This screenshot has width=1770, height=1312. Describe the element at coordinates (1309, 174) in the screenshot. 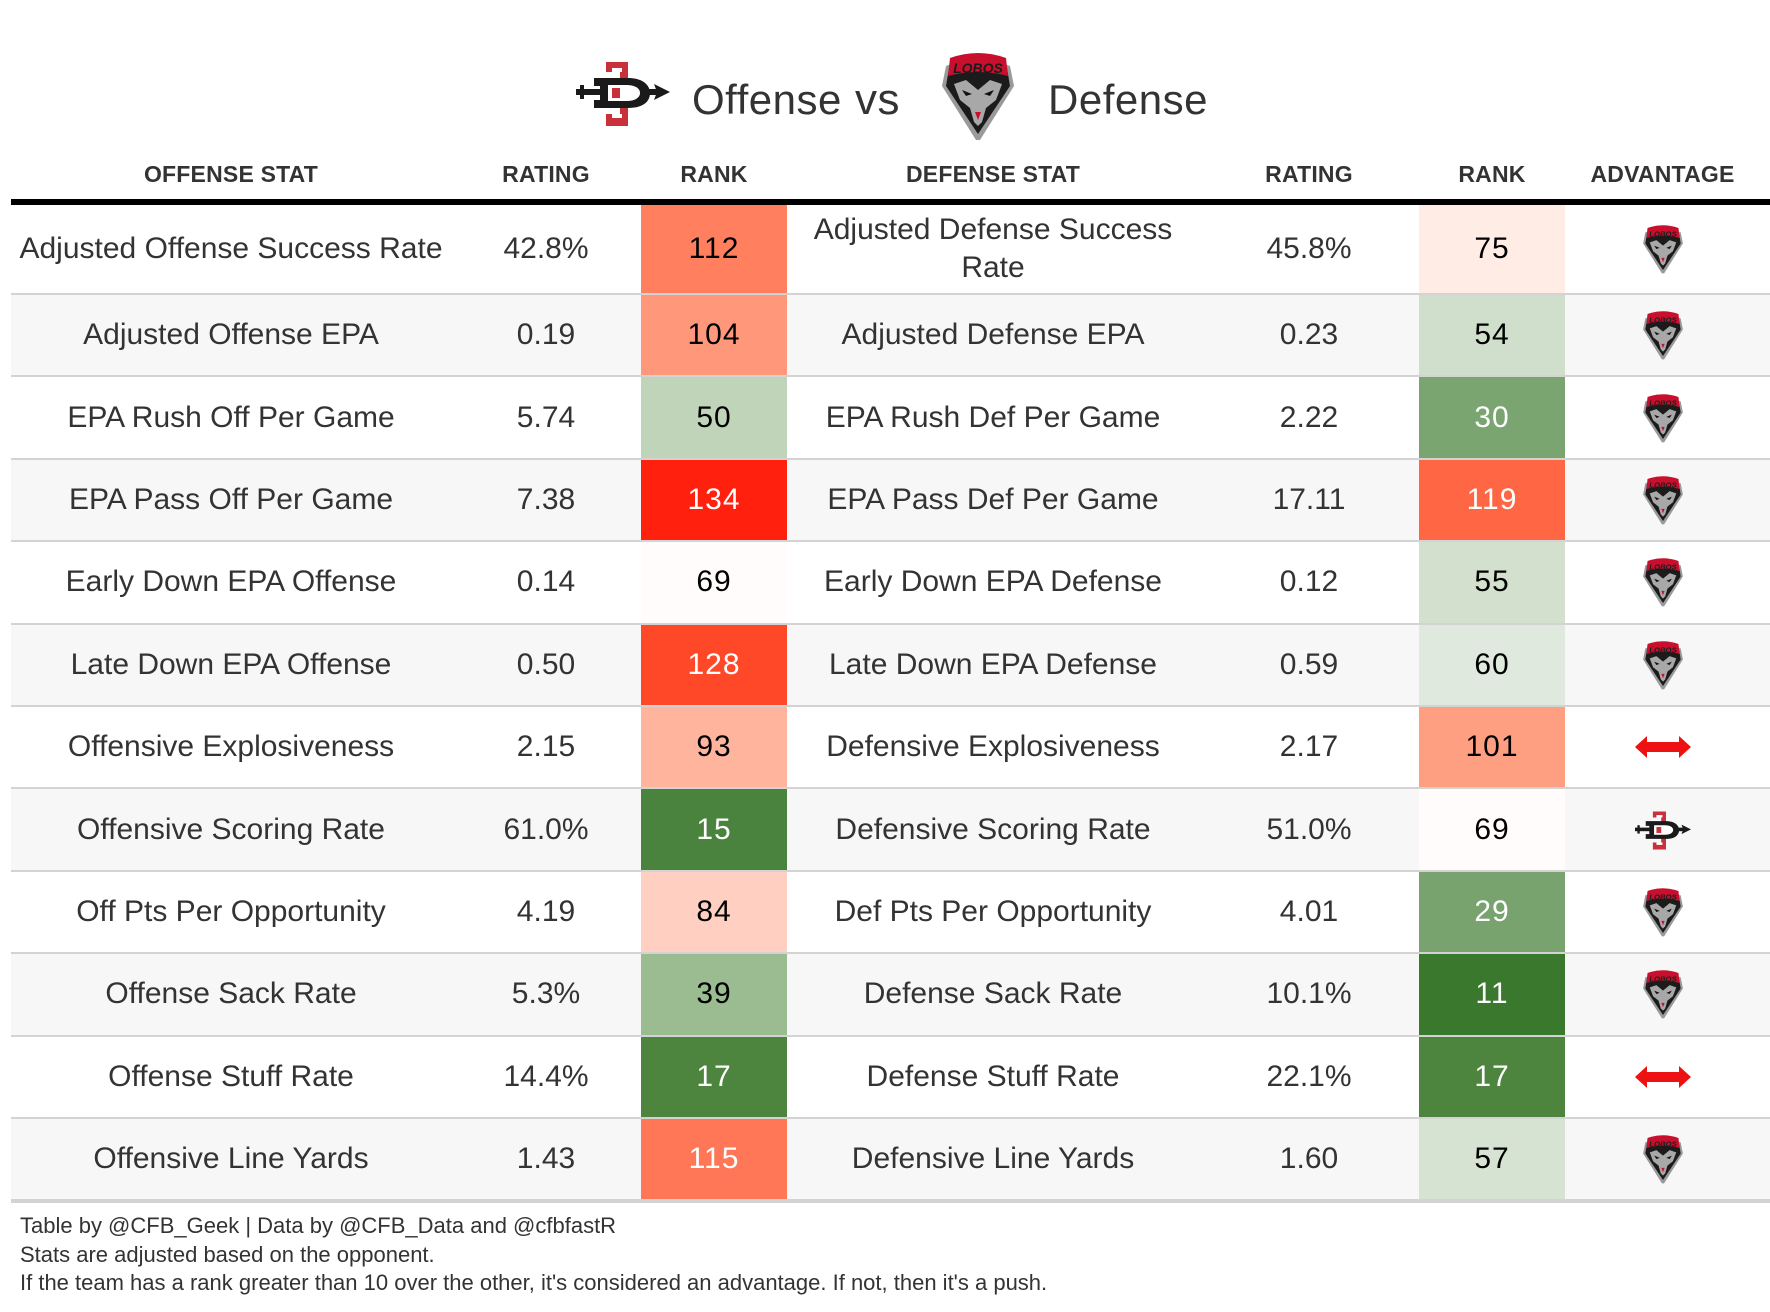

I see `header-defense-rating: RATING` at that location.